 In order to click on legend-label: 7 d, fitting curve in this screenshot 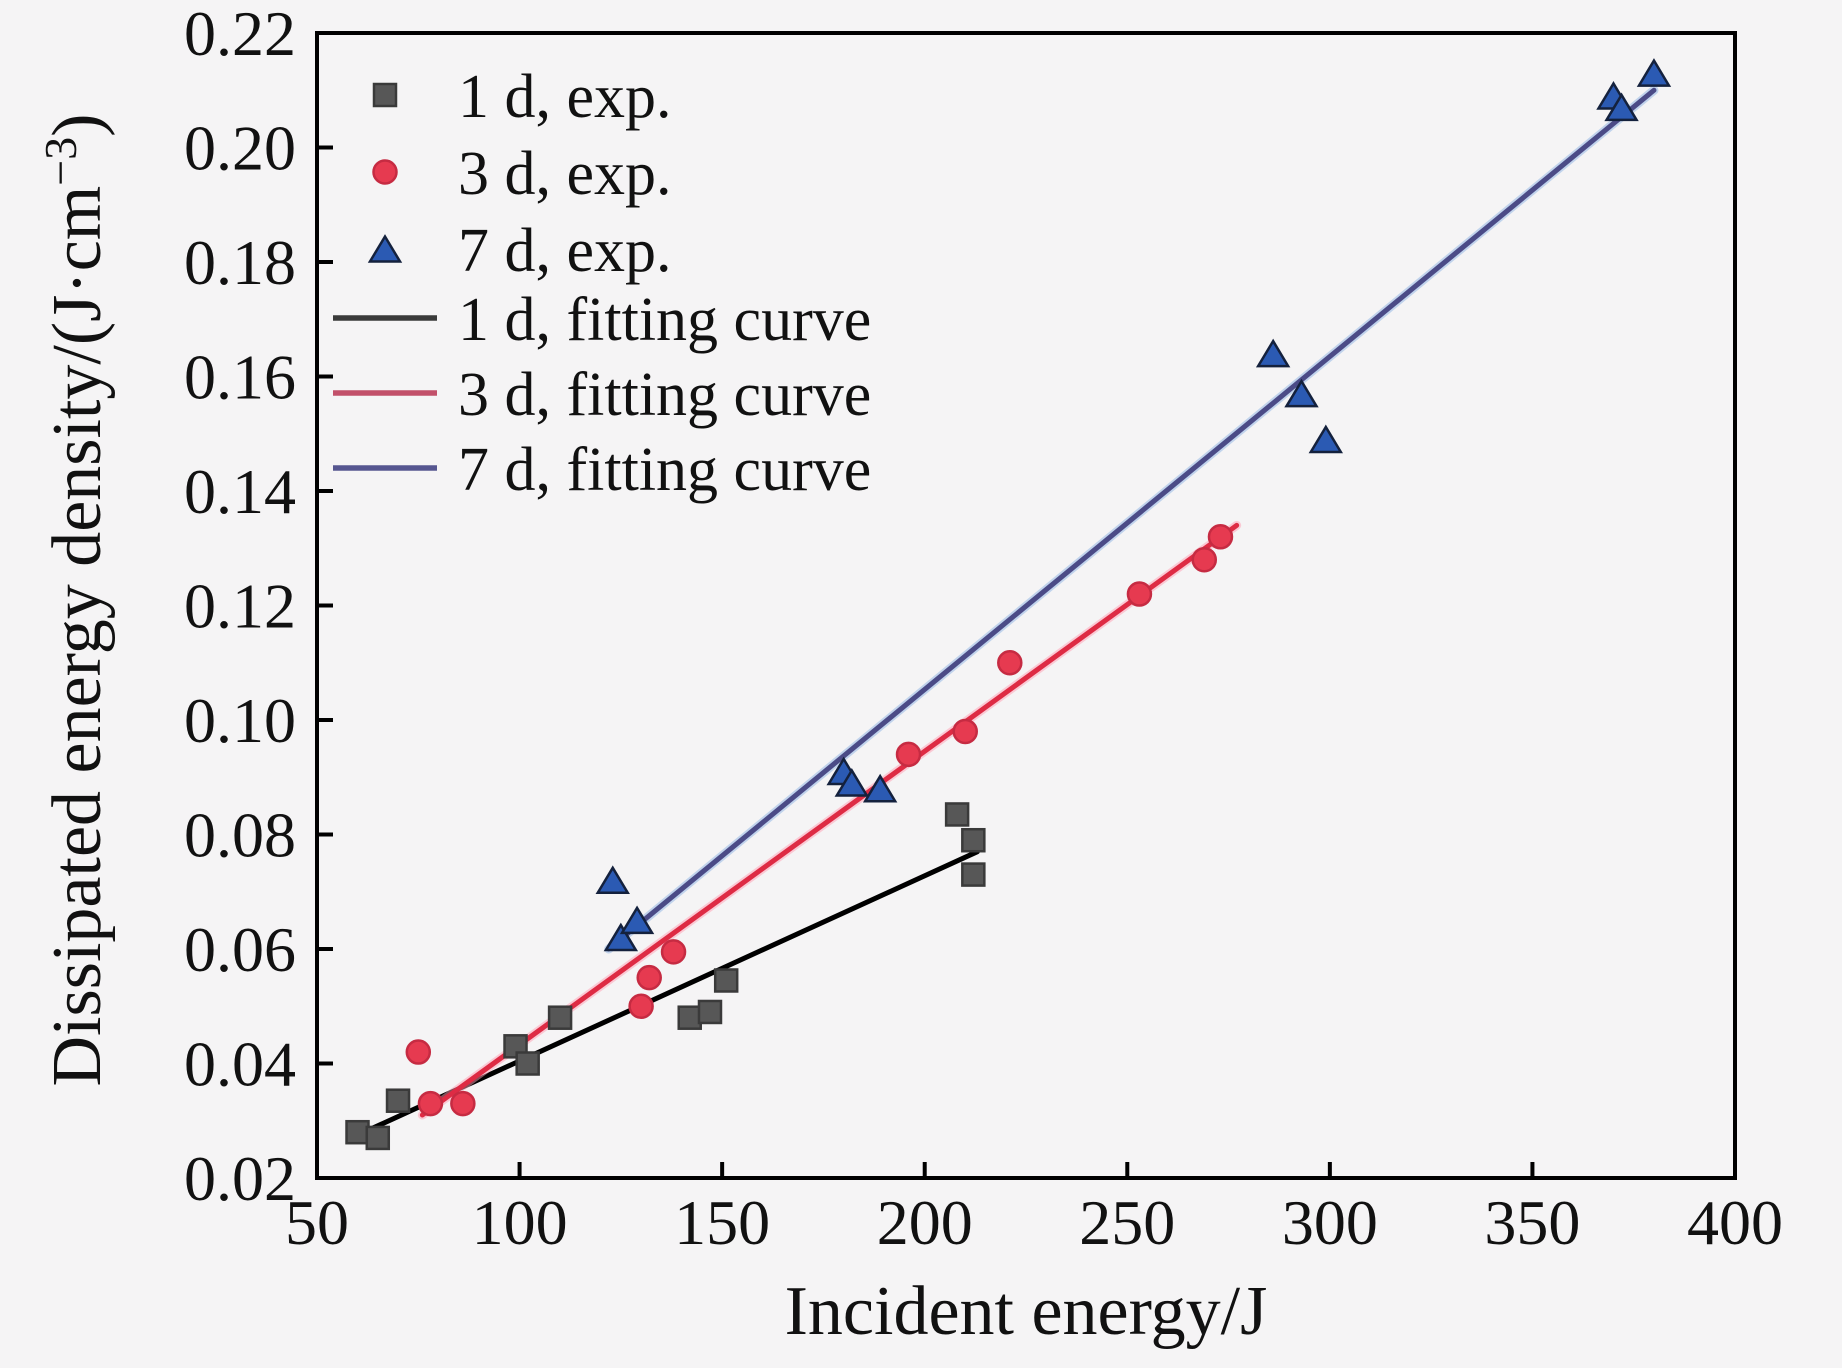, I will do `click(664, 470)`.